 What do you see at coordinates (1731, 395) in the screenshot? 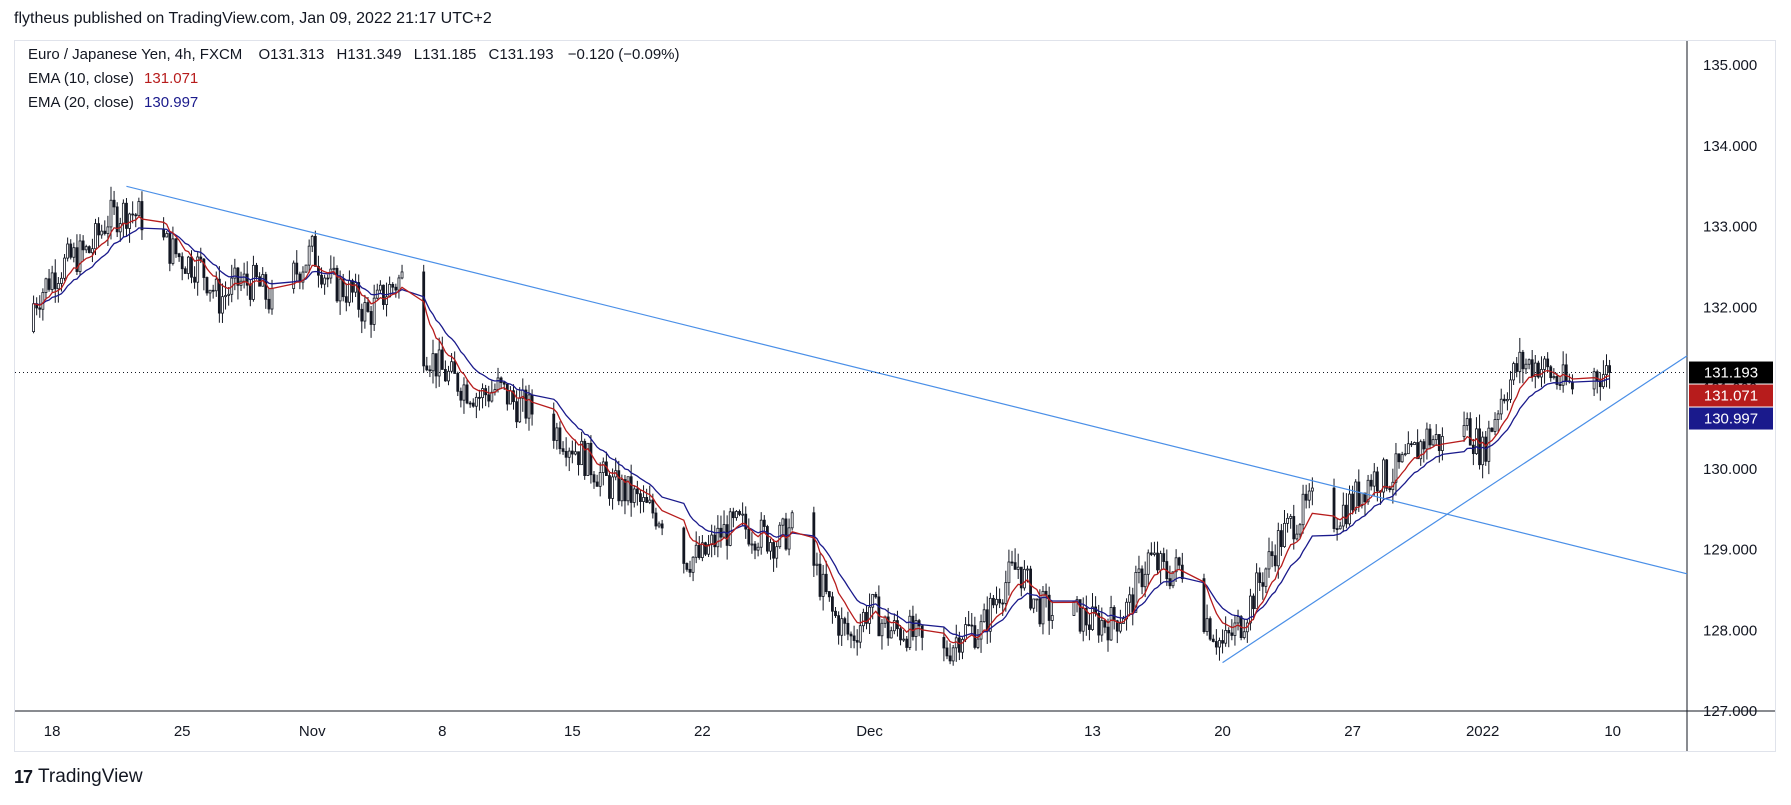
I see `ema10-price-label-bg` at bounding box center [1731, 395].